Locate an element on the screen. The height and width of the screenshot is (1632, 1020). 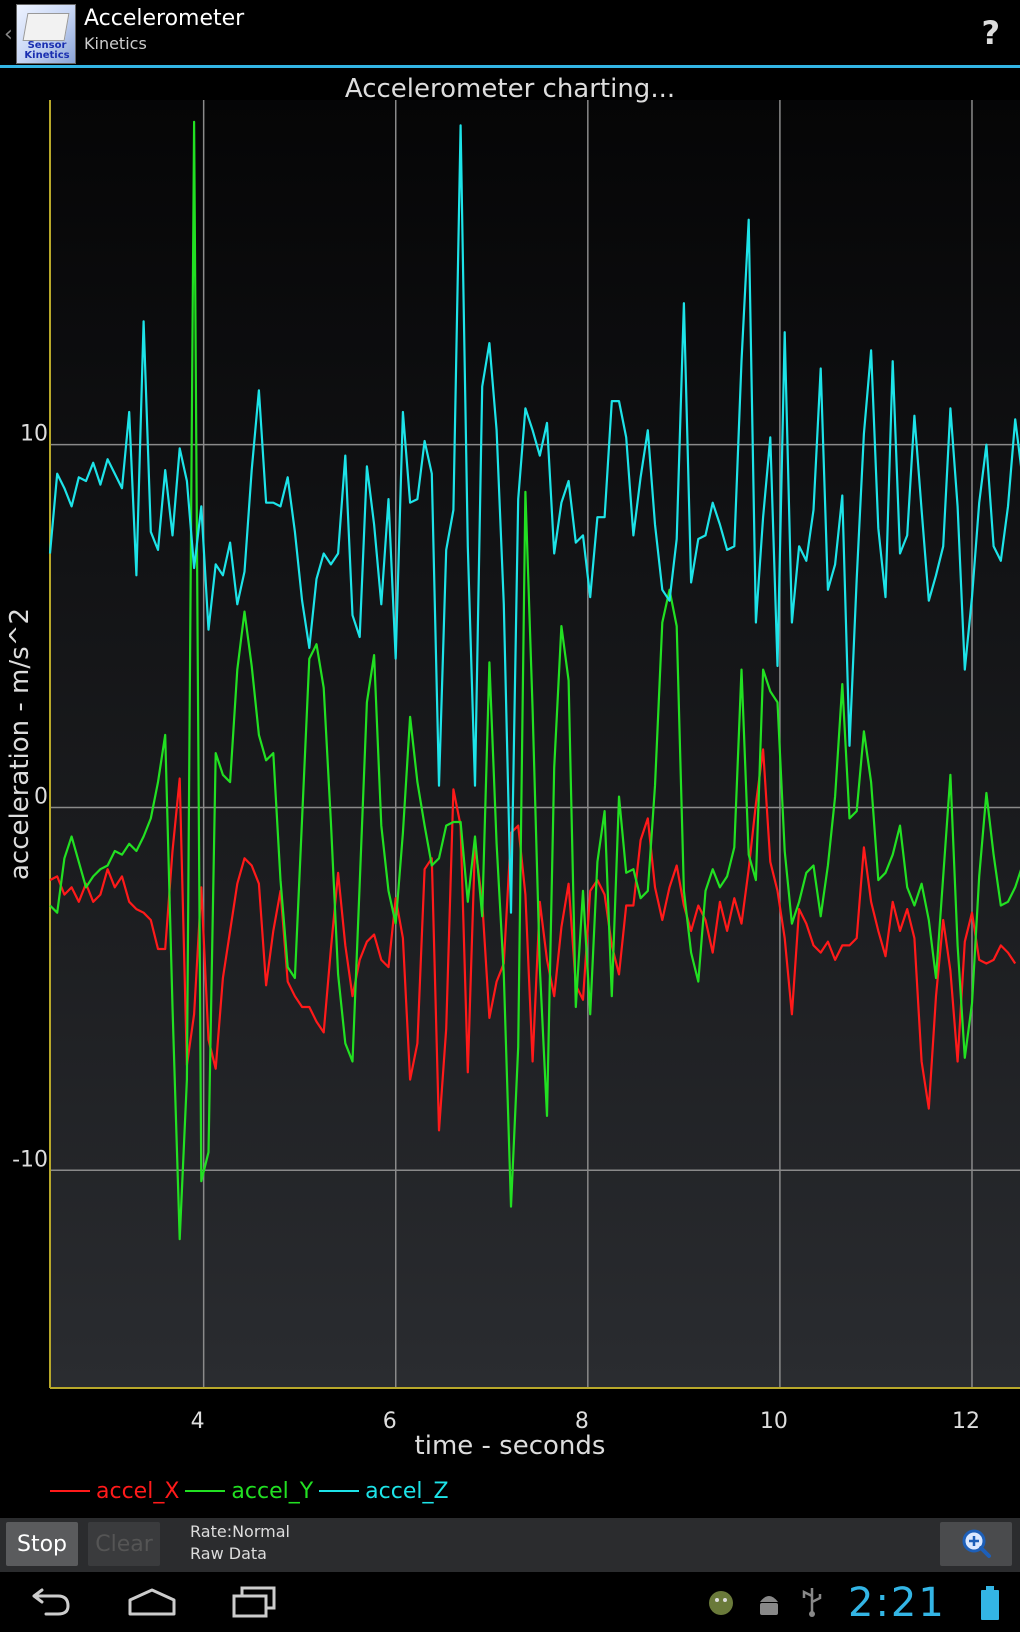
zoom-button is located at coordinates (976, 1544).